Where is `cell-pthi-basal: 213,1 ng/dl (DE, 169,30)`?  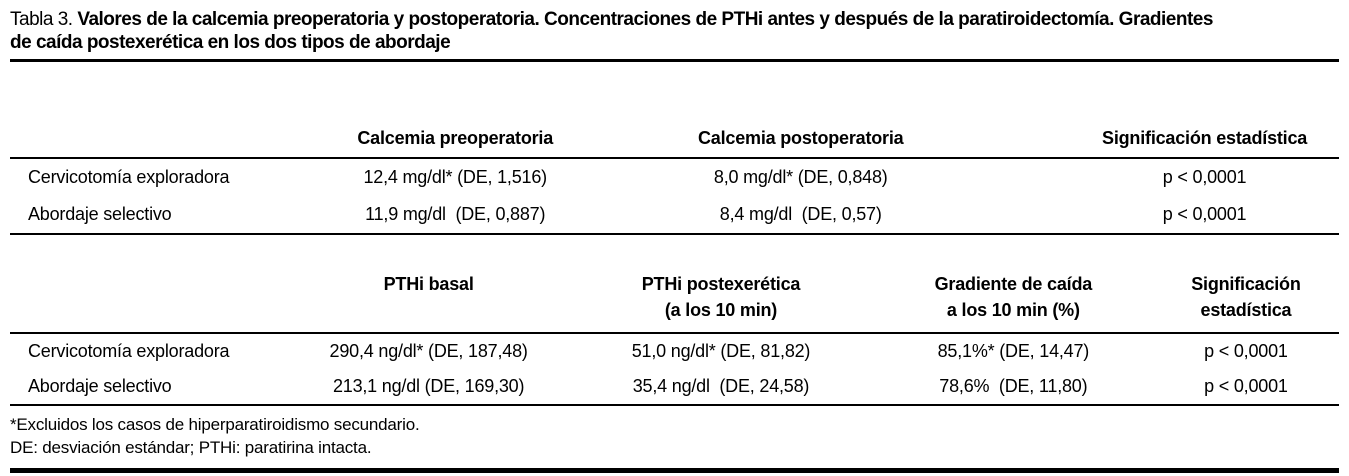
cell-pthi-basal: 213,1 ng/dl (DE, 169,30) is located at coordinates (428, 386).